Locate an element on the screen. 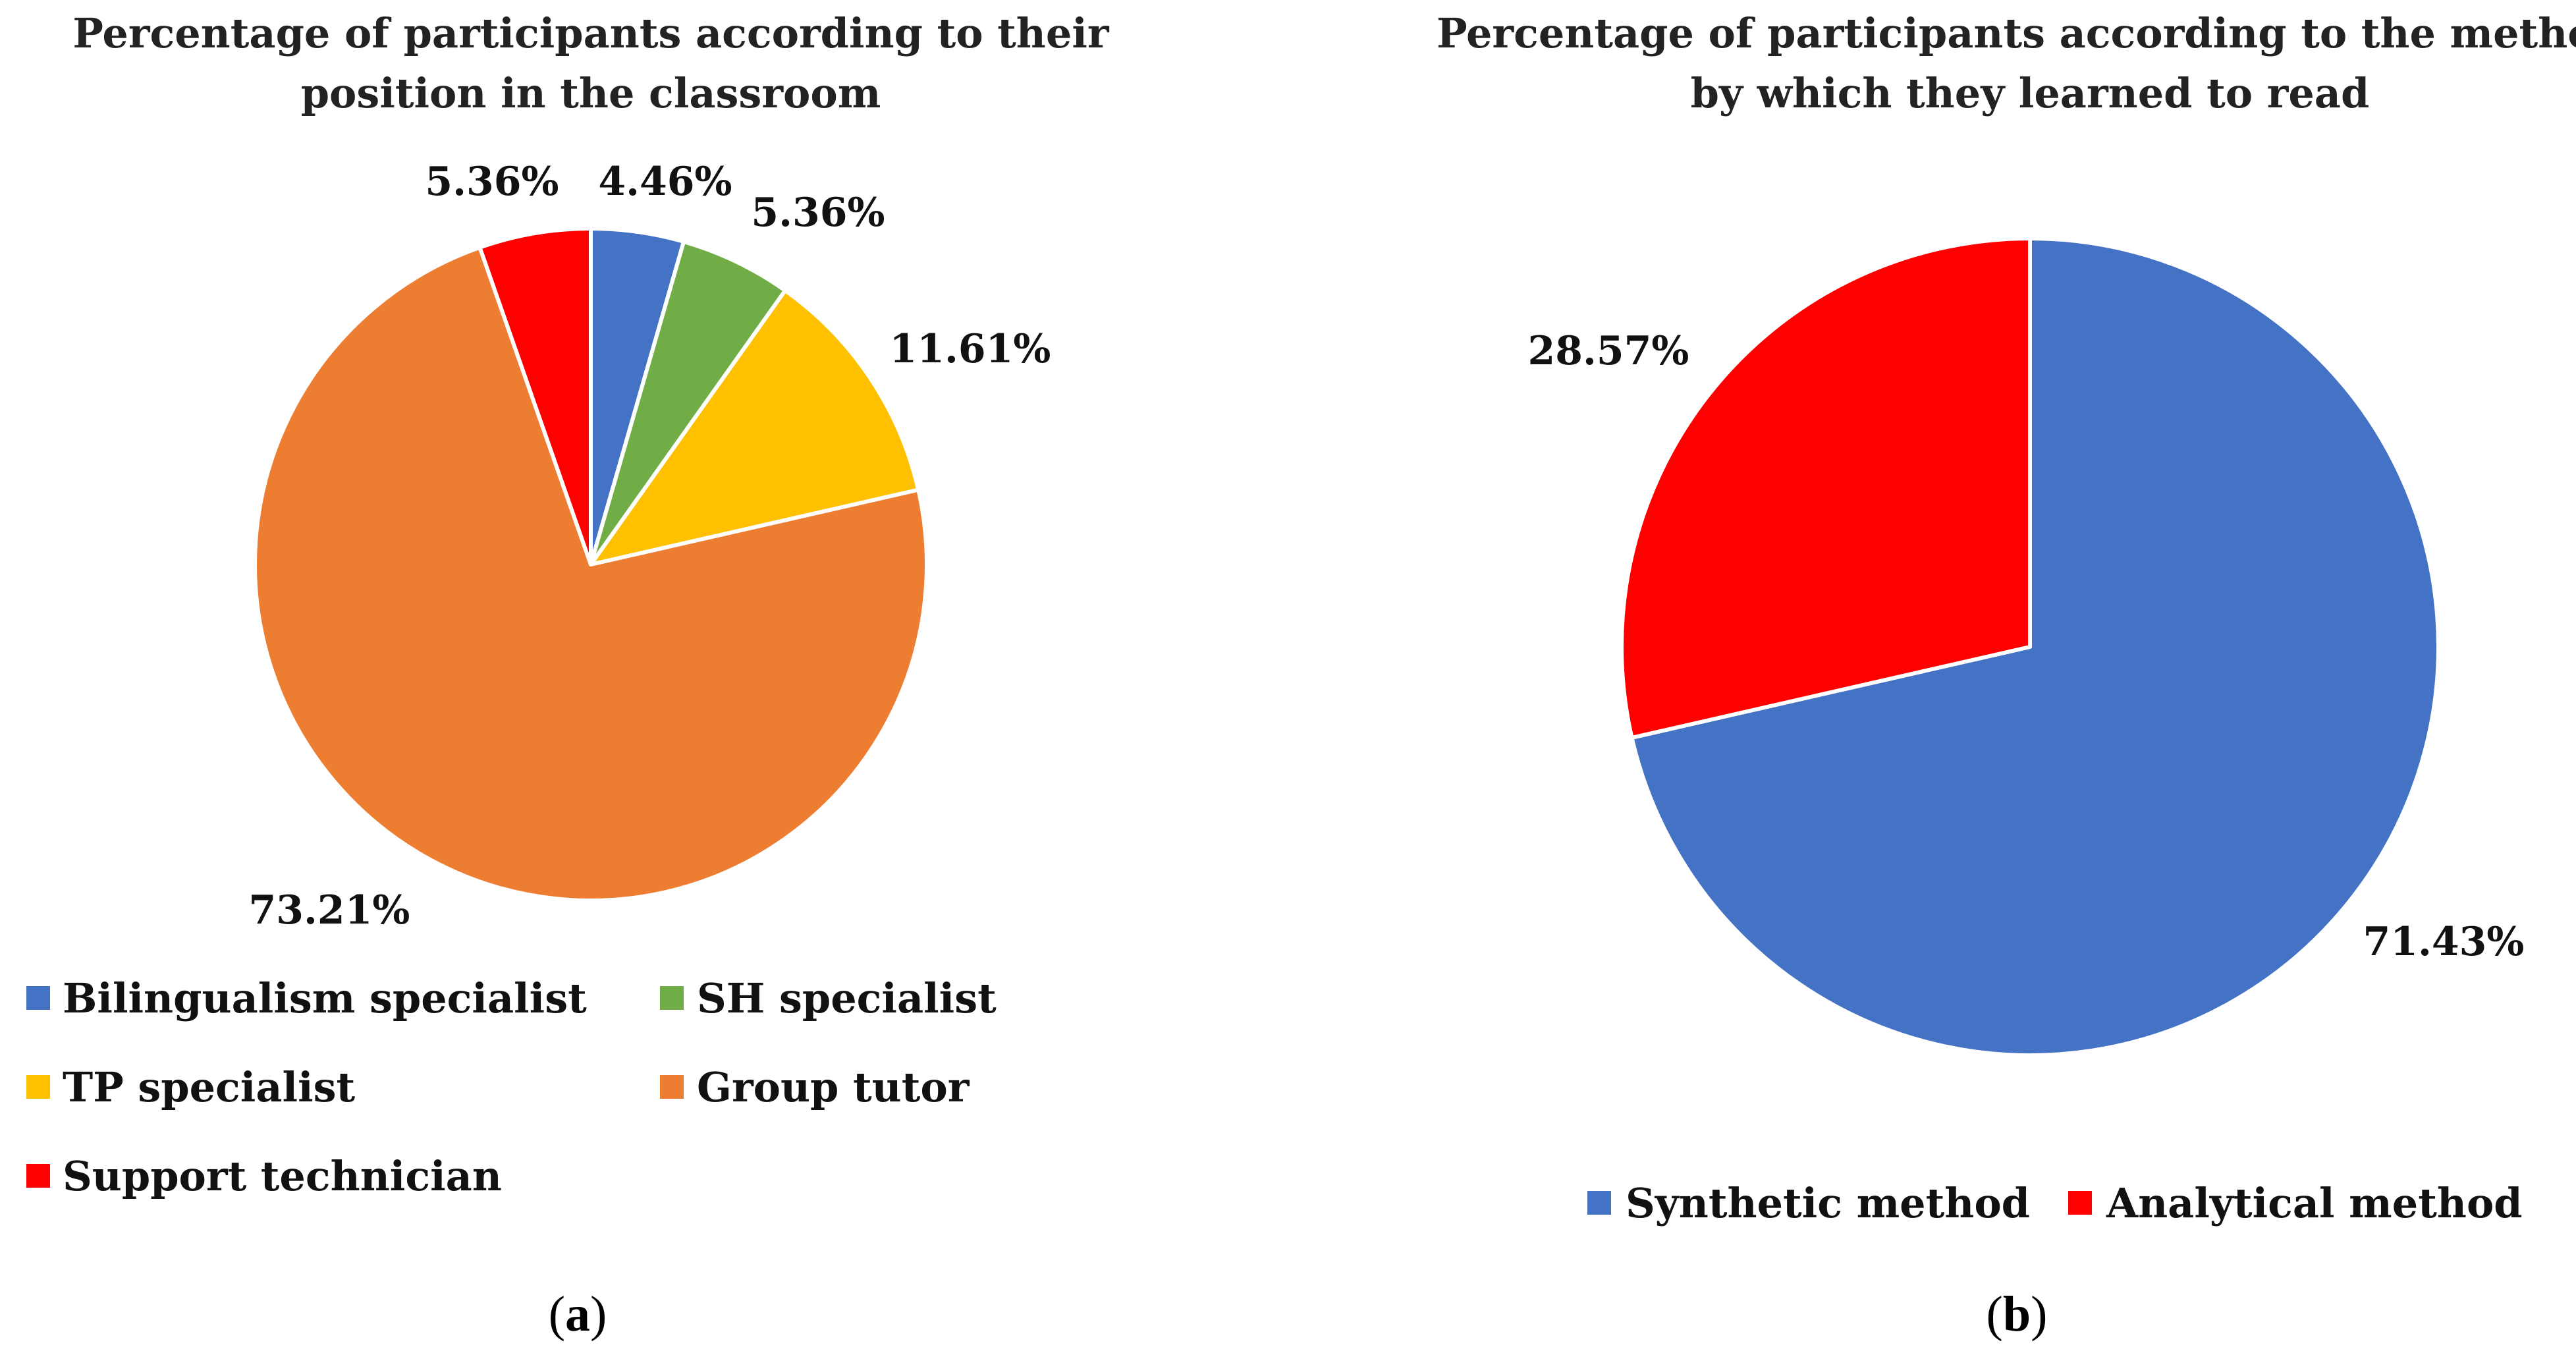 The height and width of the screenshot is (1355, 2576). chart-b-caption: (b) is located at coordinates (2017, 1314).